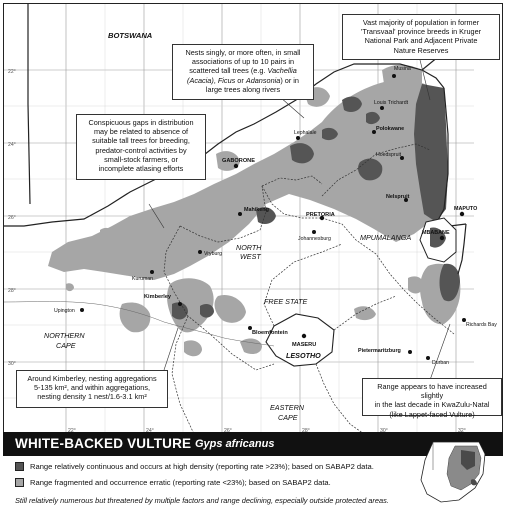  I want to click on town-gaborone, so click(236, 166).